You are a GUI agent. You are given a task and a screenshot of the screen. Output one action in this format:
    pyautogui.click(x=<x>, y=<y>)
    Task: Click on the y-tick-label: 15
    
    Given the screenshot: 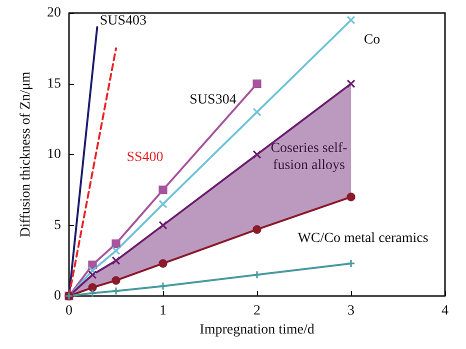 What is the action you would take?
    pyautogui.click(x=54, y=84)
    